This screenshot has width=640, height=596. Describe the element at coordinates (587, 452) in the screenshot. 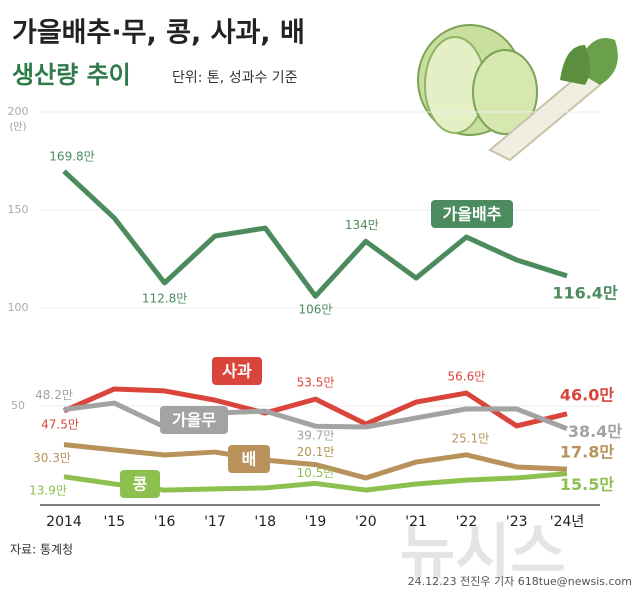

I see `data-label: 17.8만` at that location.